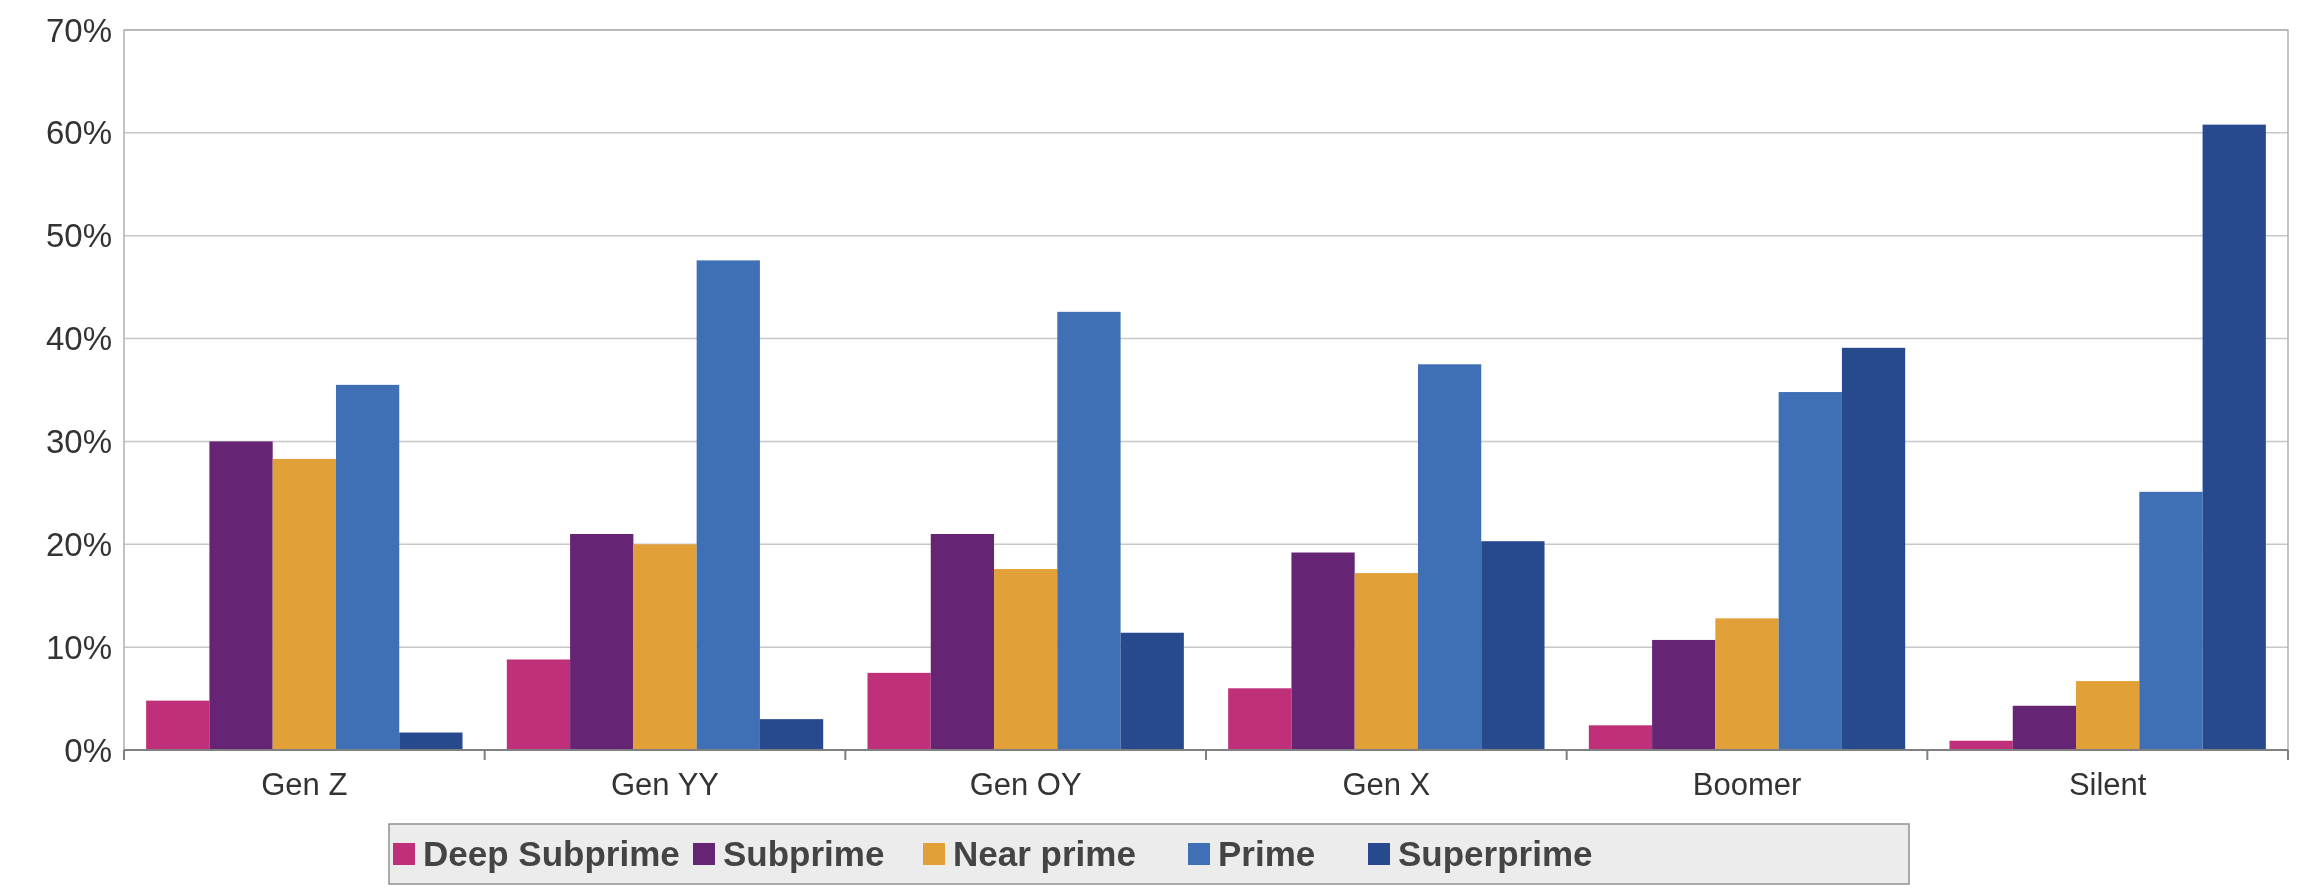  Describe the element at coordinates (2107, 784) in the screenshot. I see `x-tick-label: Silent` at that location.